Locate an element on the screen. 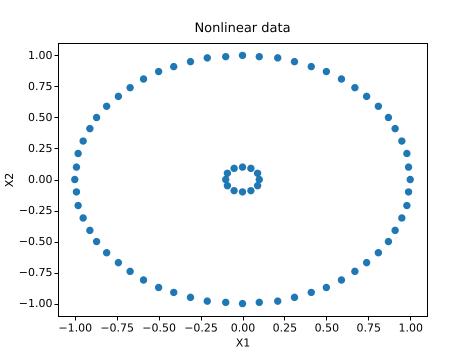 Image resolution: width=474 pixels, height=355 pixels. x-tick-label: 0.75 is located at coordinates (369, 328).